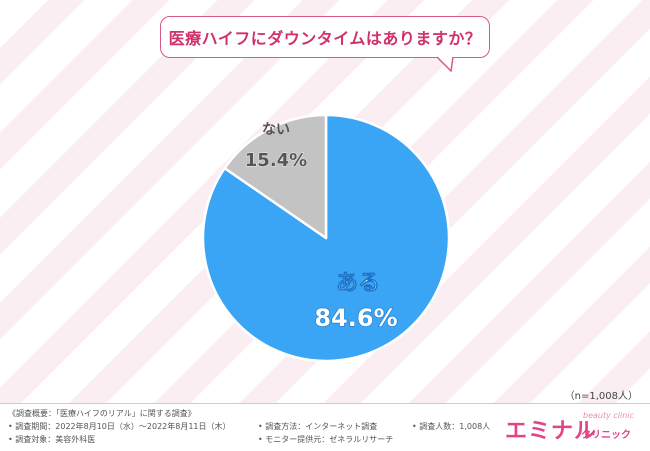 This screenshot has width=650, height=451. Describe the element at coordinates (52, 439) in the screenshot. I see `footer-target: • 調査対象：美容外科医` at that location.